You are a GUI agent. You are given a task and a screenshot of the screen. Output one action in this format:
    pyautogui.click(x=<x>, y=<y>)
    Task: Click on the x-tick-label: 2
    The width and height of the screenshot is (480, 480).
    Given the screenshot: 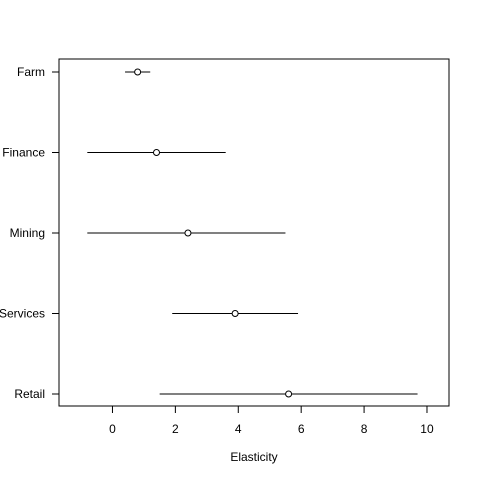 What is the action you would take?
    pyautogui.click(x=175, y=429)
    